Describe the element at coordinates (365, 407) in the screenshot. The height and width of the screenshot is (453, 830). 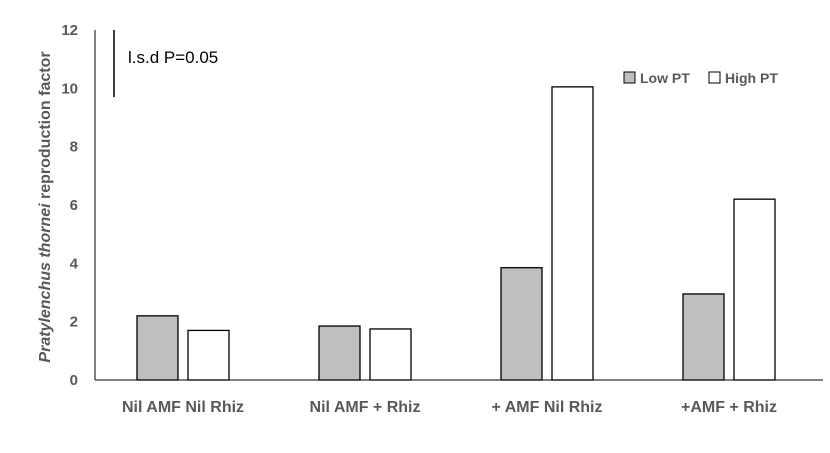
I see `x-category-label: Nil AMF + Rhiz` at that location.